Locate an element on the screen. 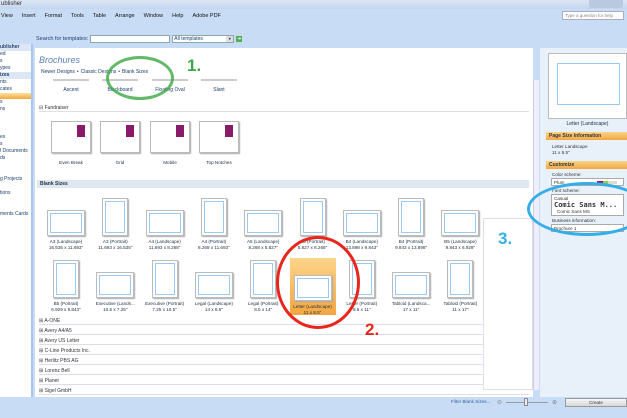 The height and width of the screenshot is (418, 627). menu-item-format: Format is located at coordinates (53, 15).